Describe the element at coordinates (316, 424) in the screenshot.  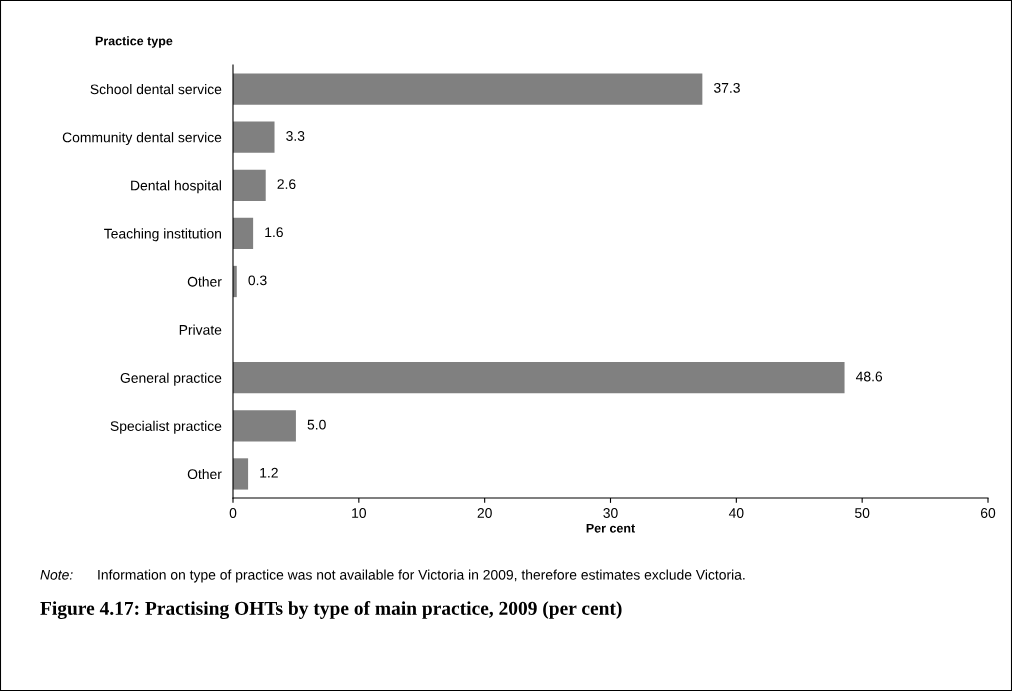
I see `data-label: 5.0` at that location.